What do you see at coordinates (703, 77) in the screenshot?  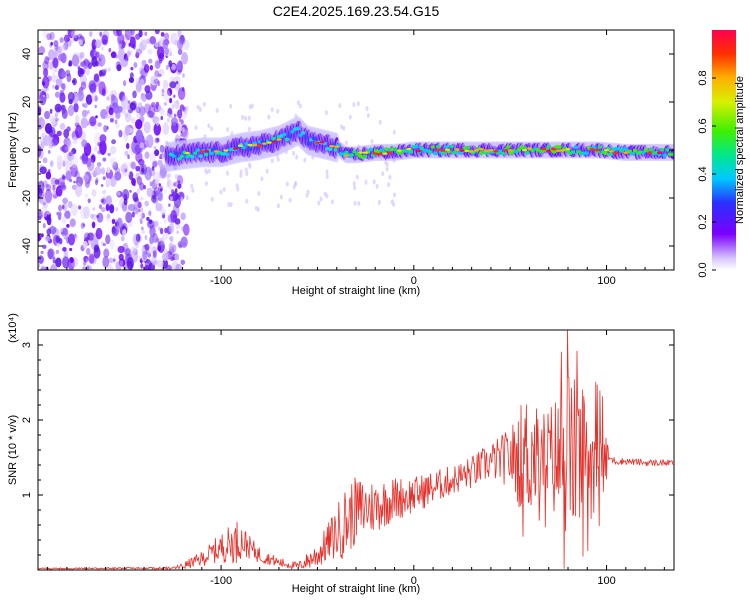 I see `colorbar-tick-label: 0.8` at bounding box center [703, 77].